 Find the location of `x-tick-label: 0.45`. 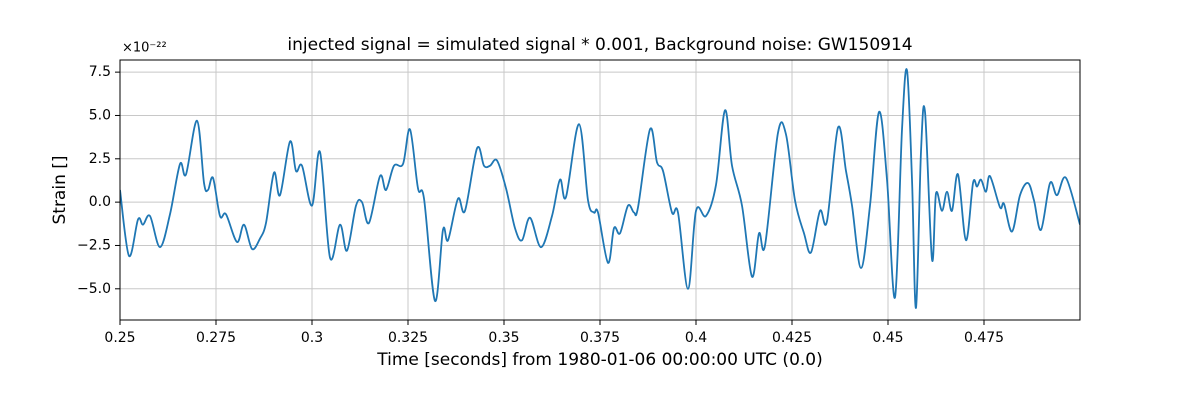

x-tick-label: 0.45 is located at coordinates (887, 338).